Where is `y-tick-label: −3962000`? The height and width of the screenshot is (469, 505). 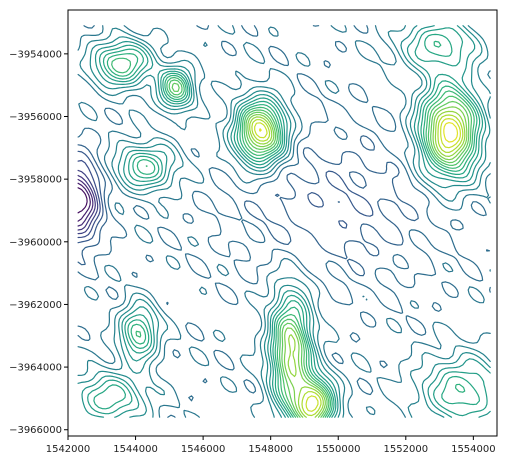
y-tick-label: −3962000 is located at coordinates (35, 305).